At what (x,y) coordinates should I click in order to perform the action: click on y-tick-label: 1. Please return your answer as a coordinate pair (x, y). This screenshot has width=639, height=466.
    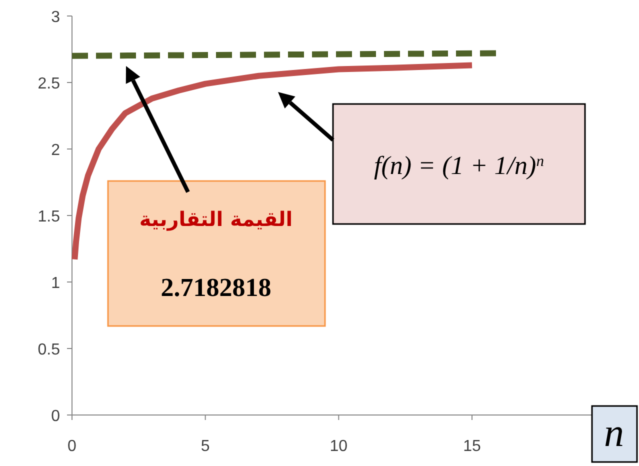
    Looking at the image, I should click on (55, 283).